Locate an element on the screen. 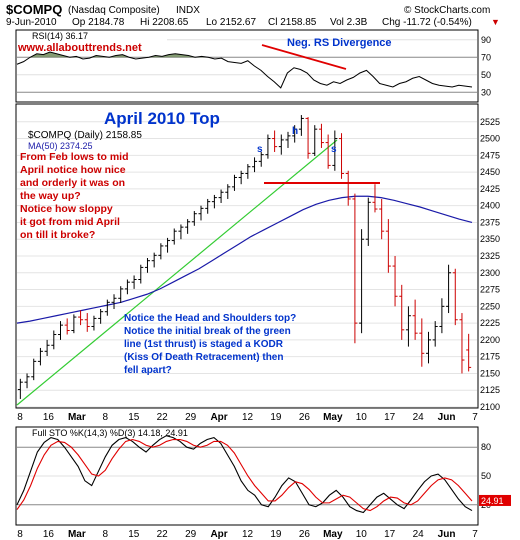 The image size is (520, 540). sto-k-line is located at coordinates (244, 474).